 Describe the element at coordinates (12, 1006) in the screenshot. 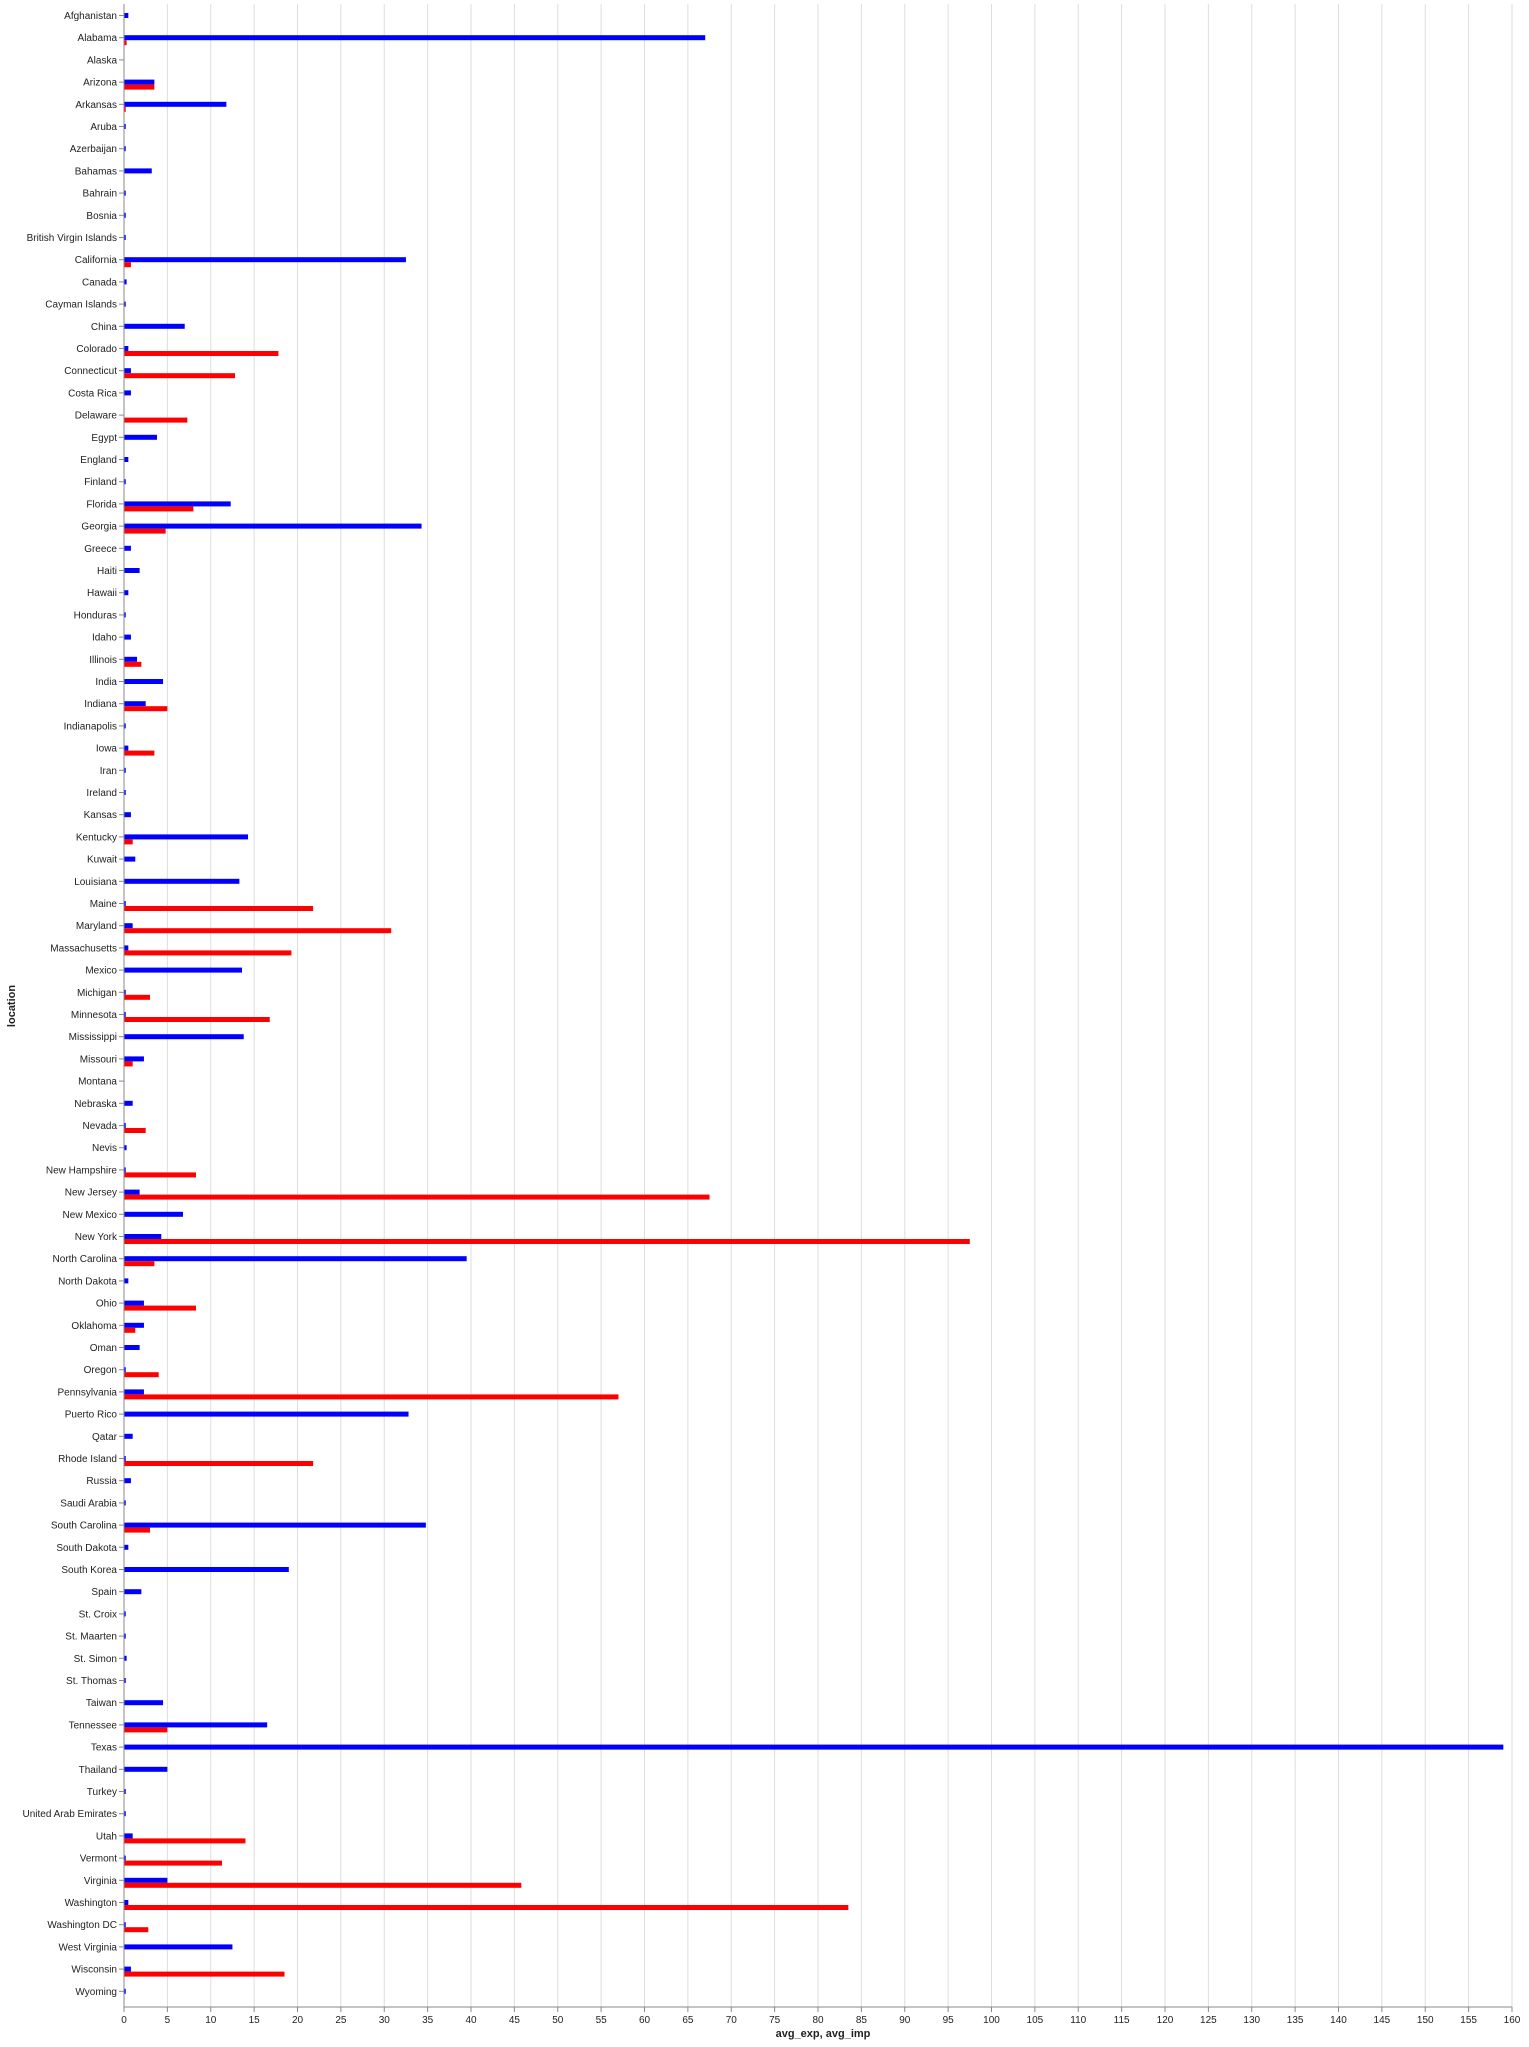

I see `y-axis-title: location` at that location.